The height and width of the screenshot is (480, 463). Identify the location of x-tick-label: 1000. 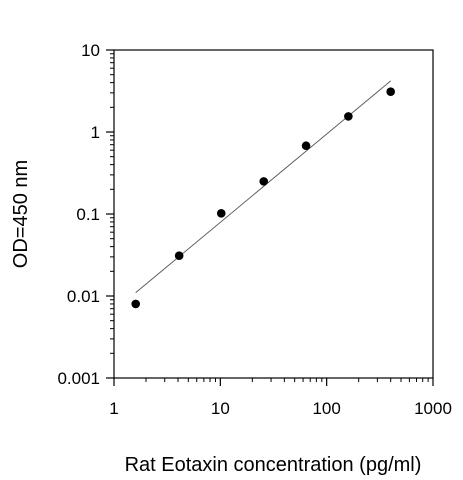
(433, 408).